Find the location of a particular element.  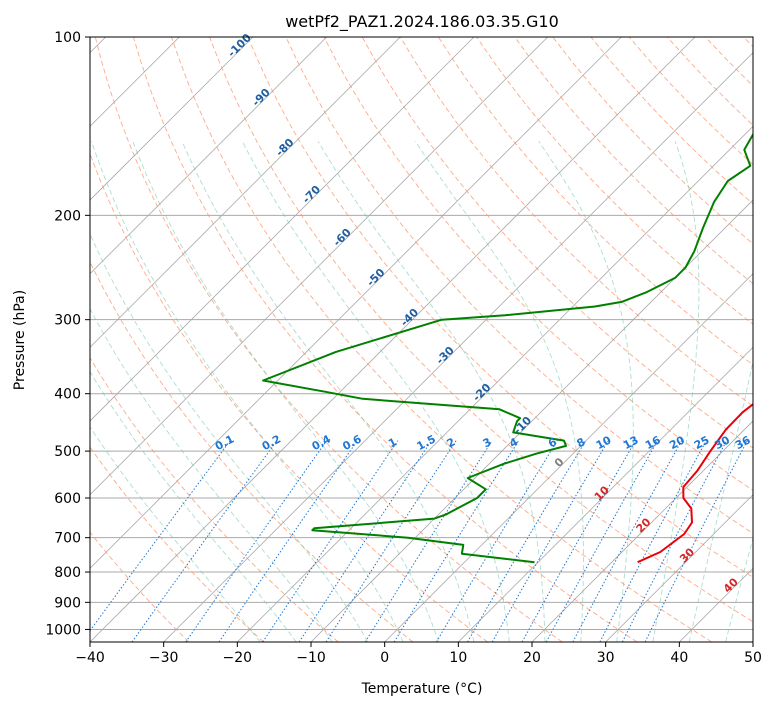

y-axis-label: Pressure (hPa) is located at coordinates (20, 340).